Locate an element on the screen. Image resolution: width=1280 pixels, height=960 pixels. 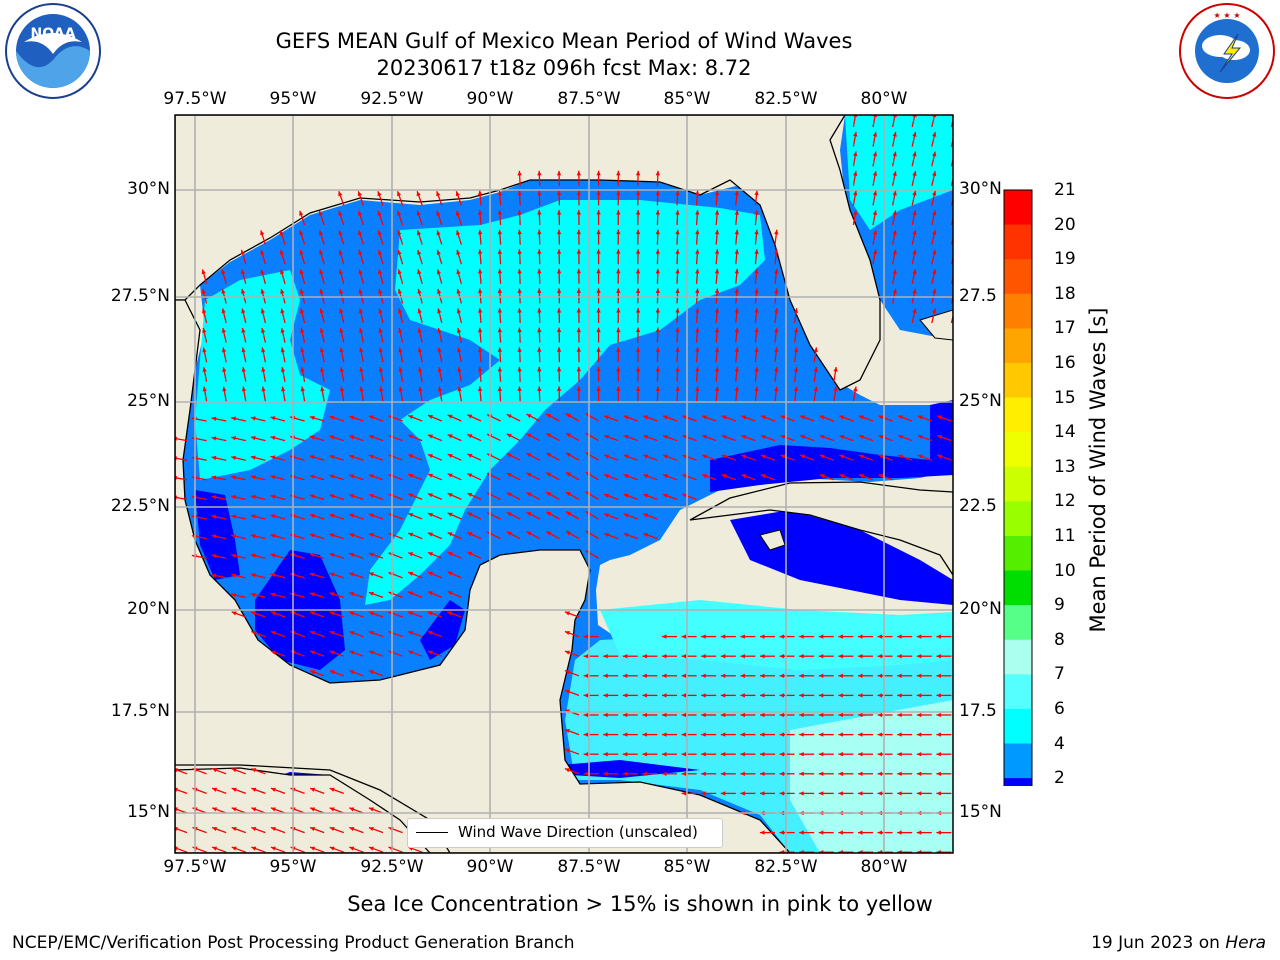
caribbean-light-patch is located at coordinates (871, 776).